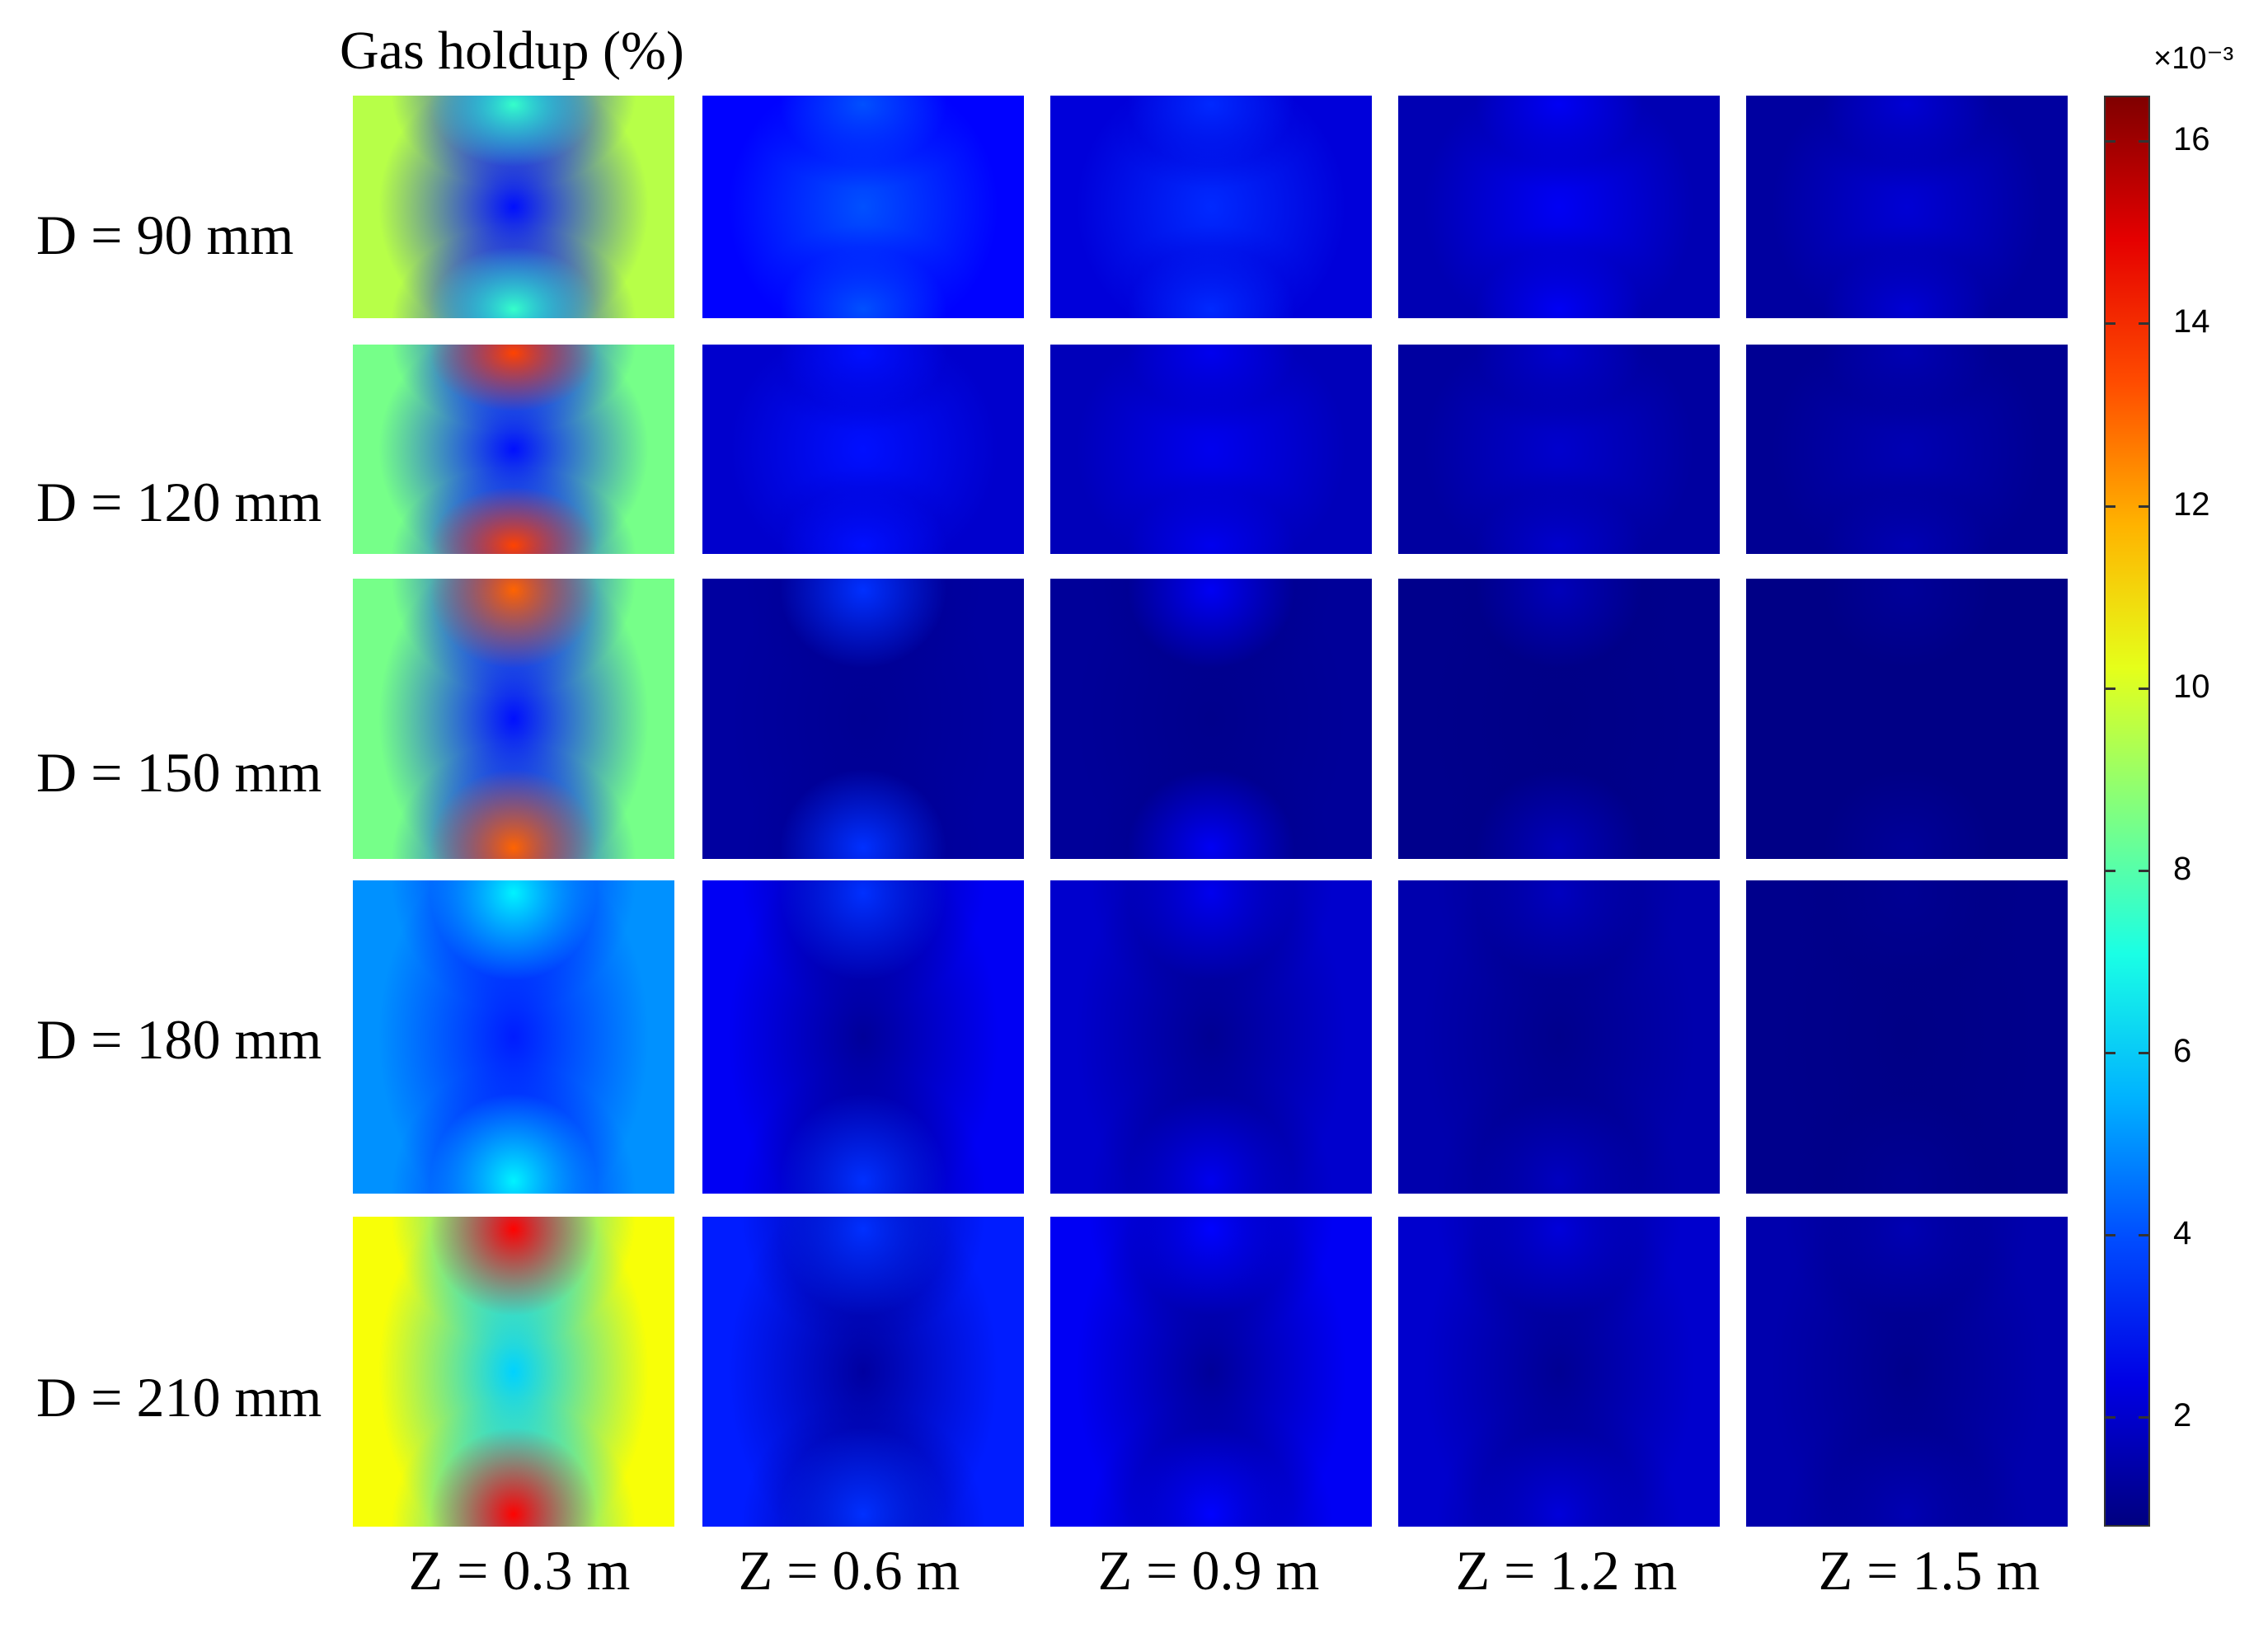  Describe the element at coordinates (2183, 1416) in the screenshot. I see `colorbar-tick-label: 2` at that location.